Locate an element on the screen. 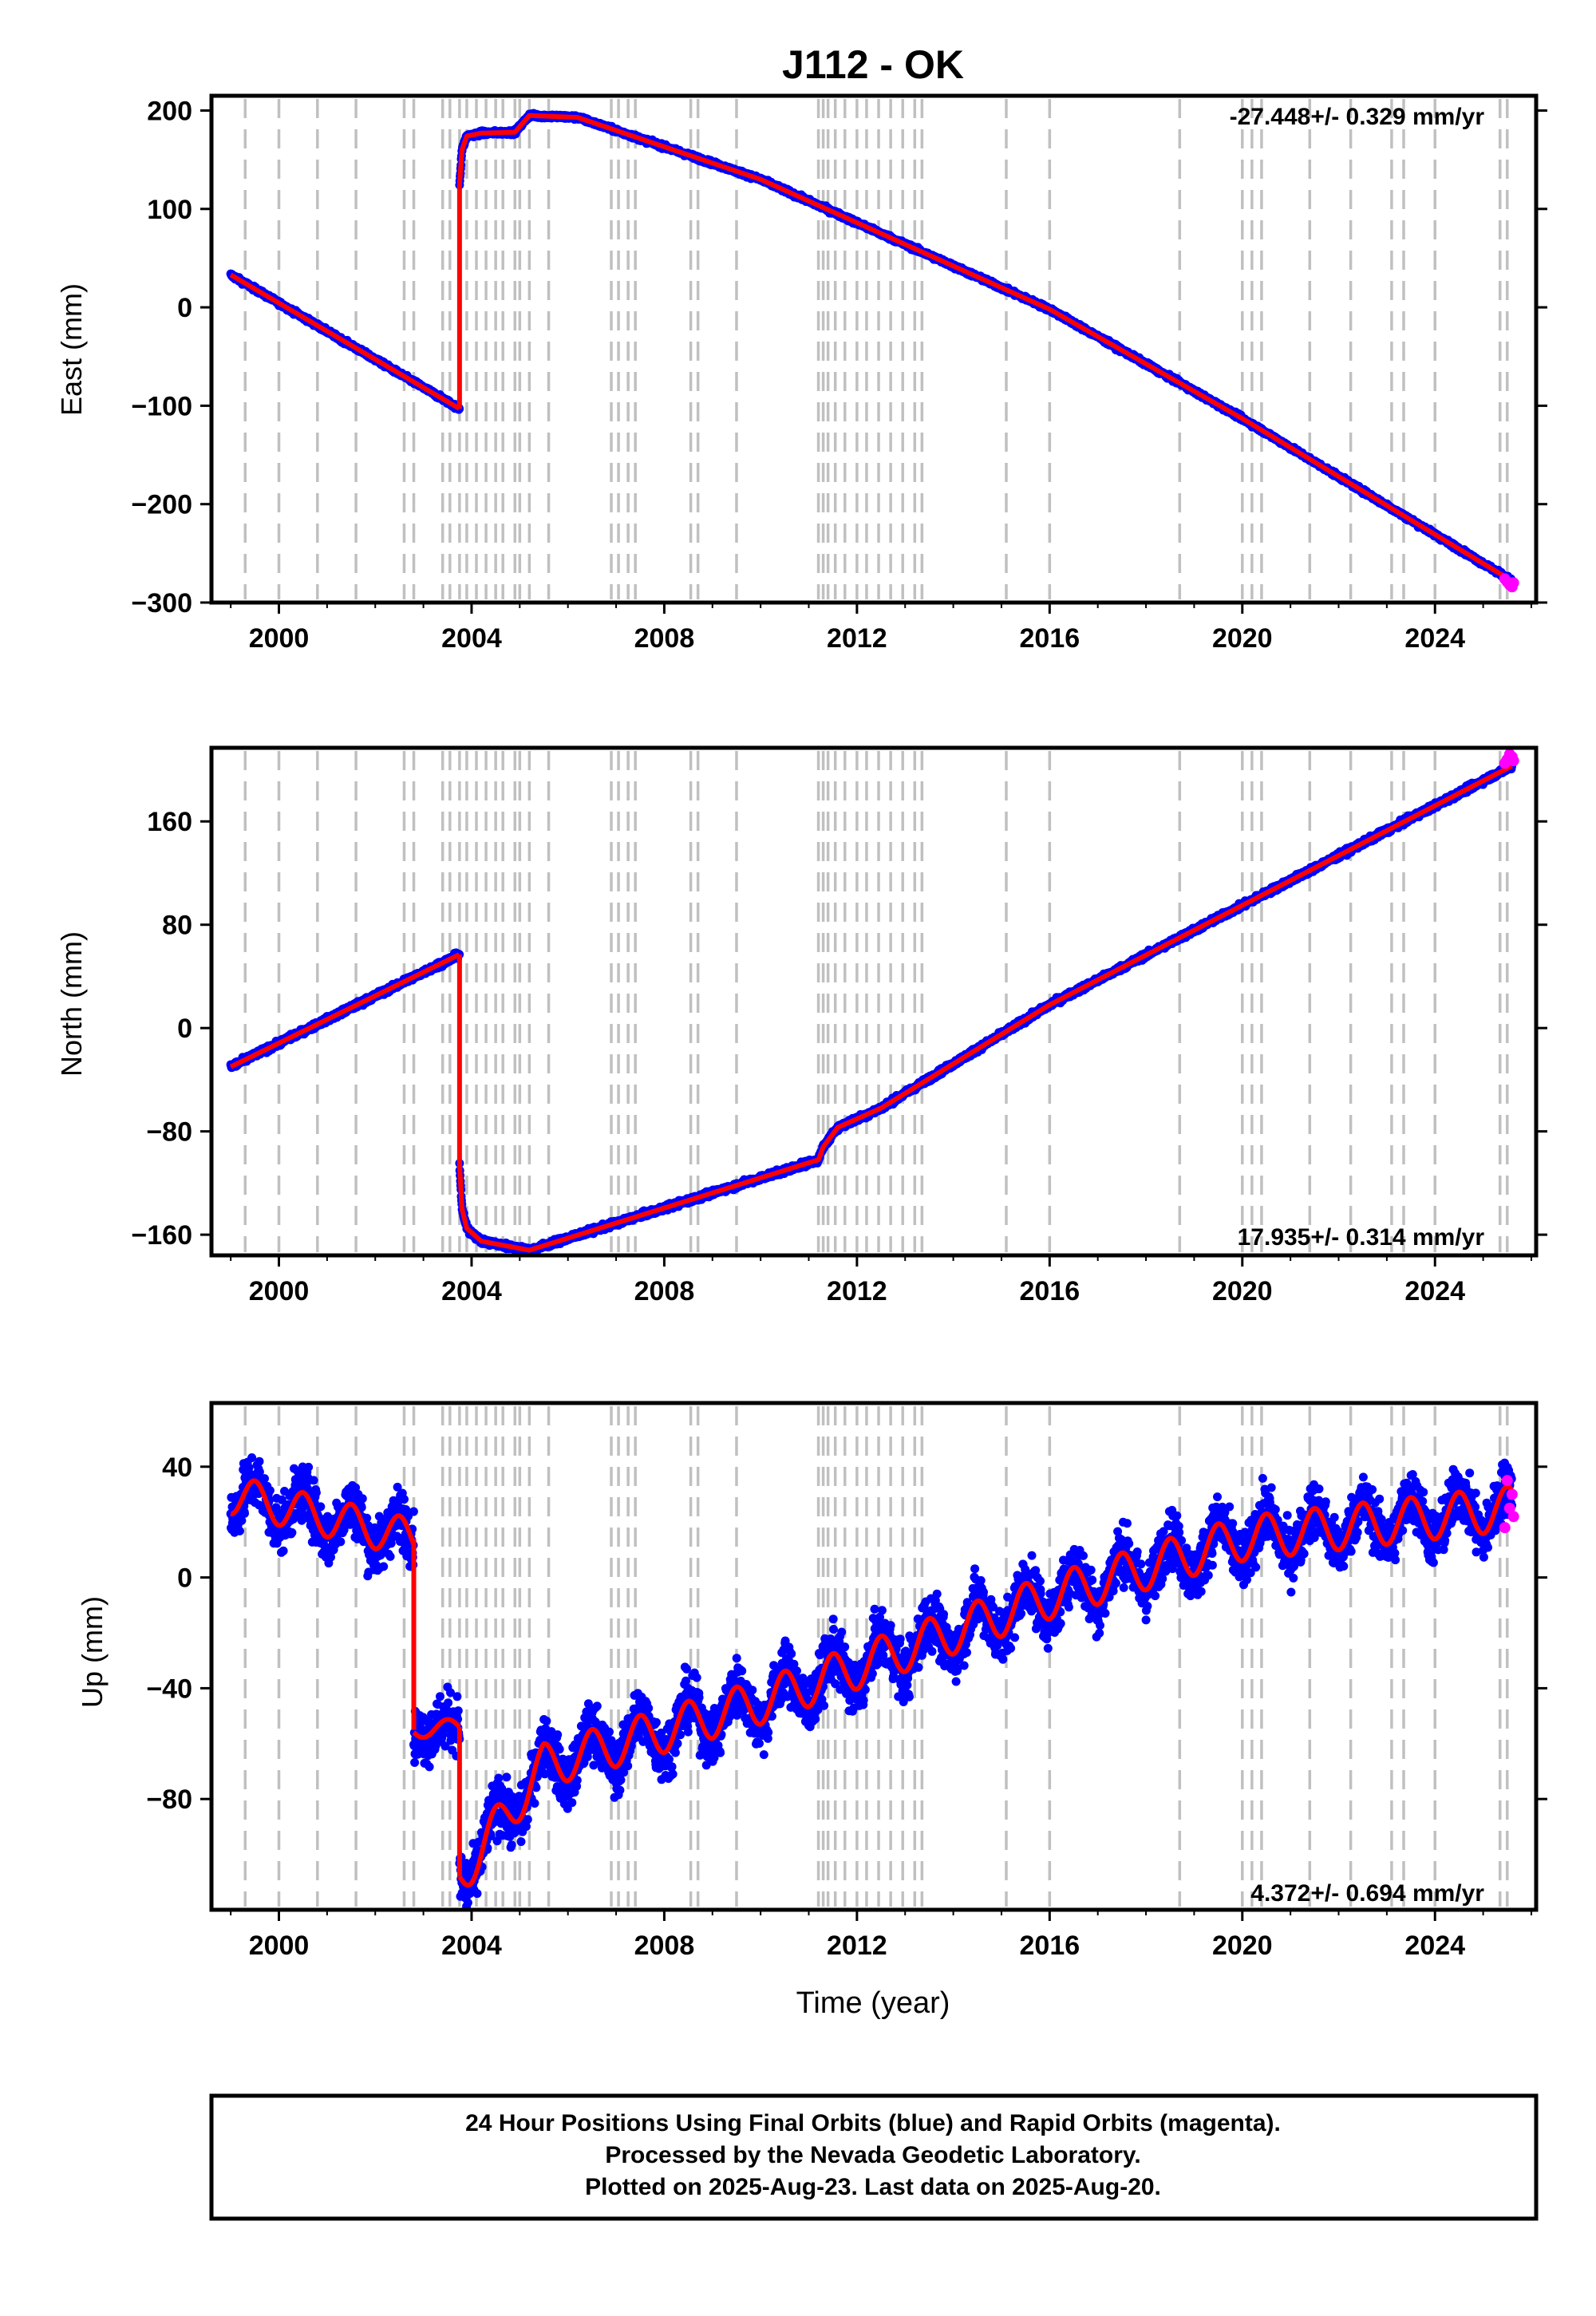 The height and width of the screenshot is (2316, 1596). east-xtick-label: 2020 is located at coordinates (1242, 638).